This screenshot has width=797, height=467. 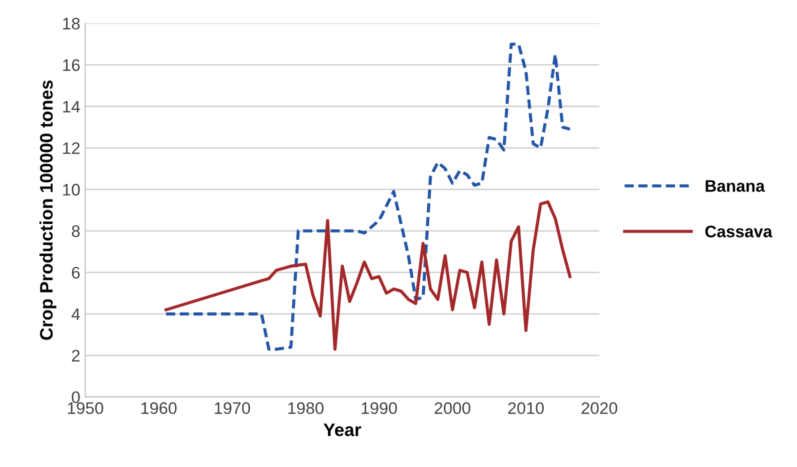 What do you see at coordinates (738, 232) in the screenshot?
I see `legend-label: Cassava` at bounding box center [738, 232].